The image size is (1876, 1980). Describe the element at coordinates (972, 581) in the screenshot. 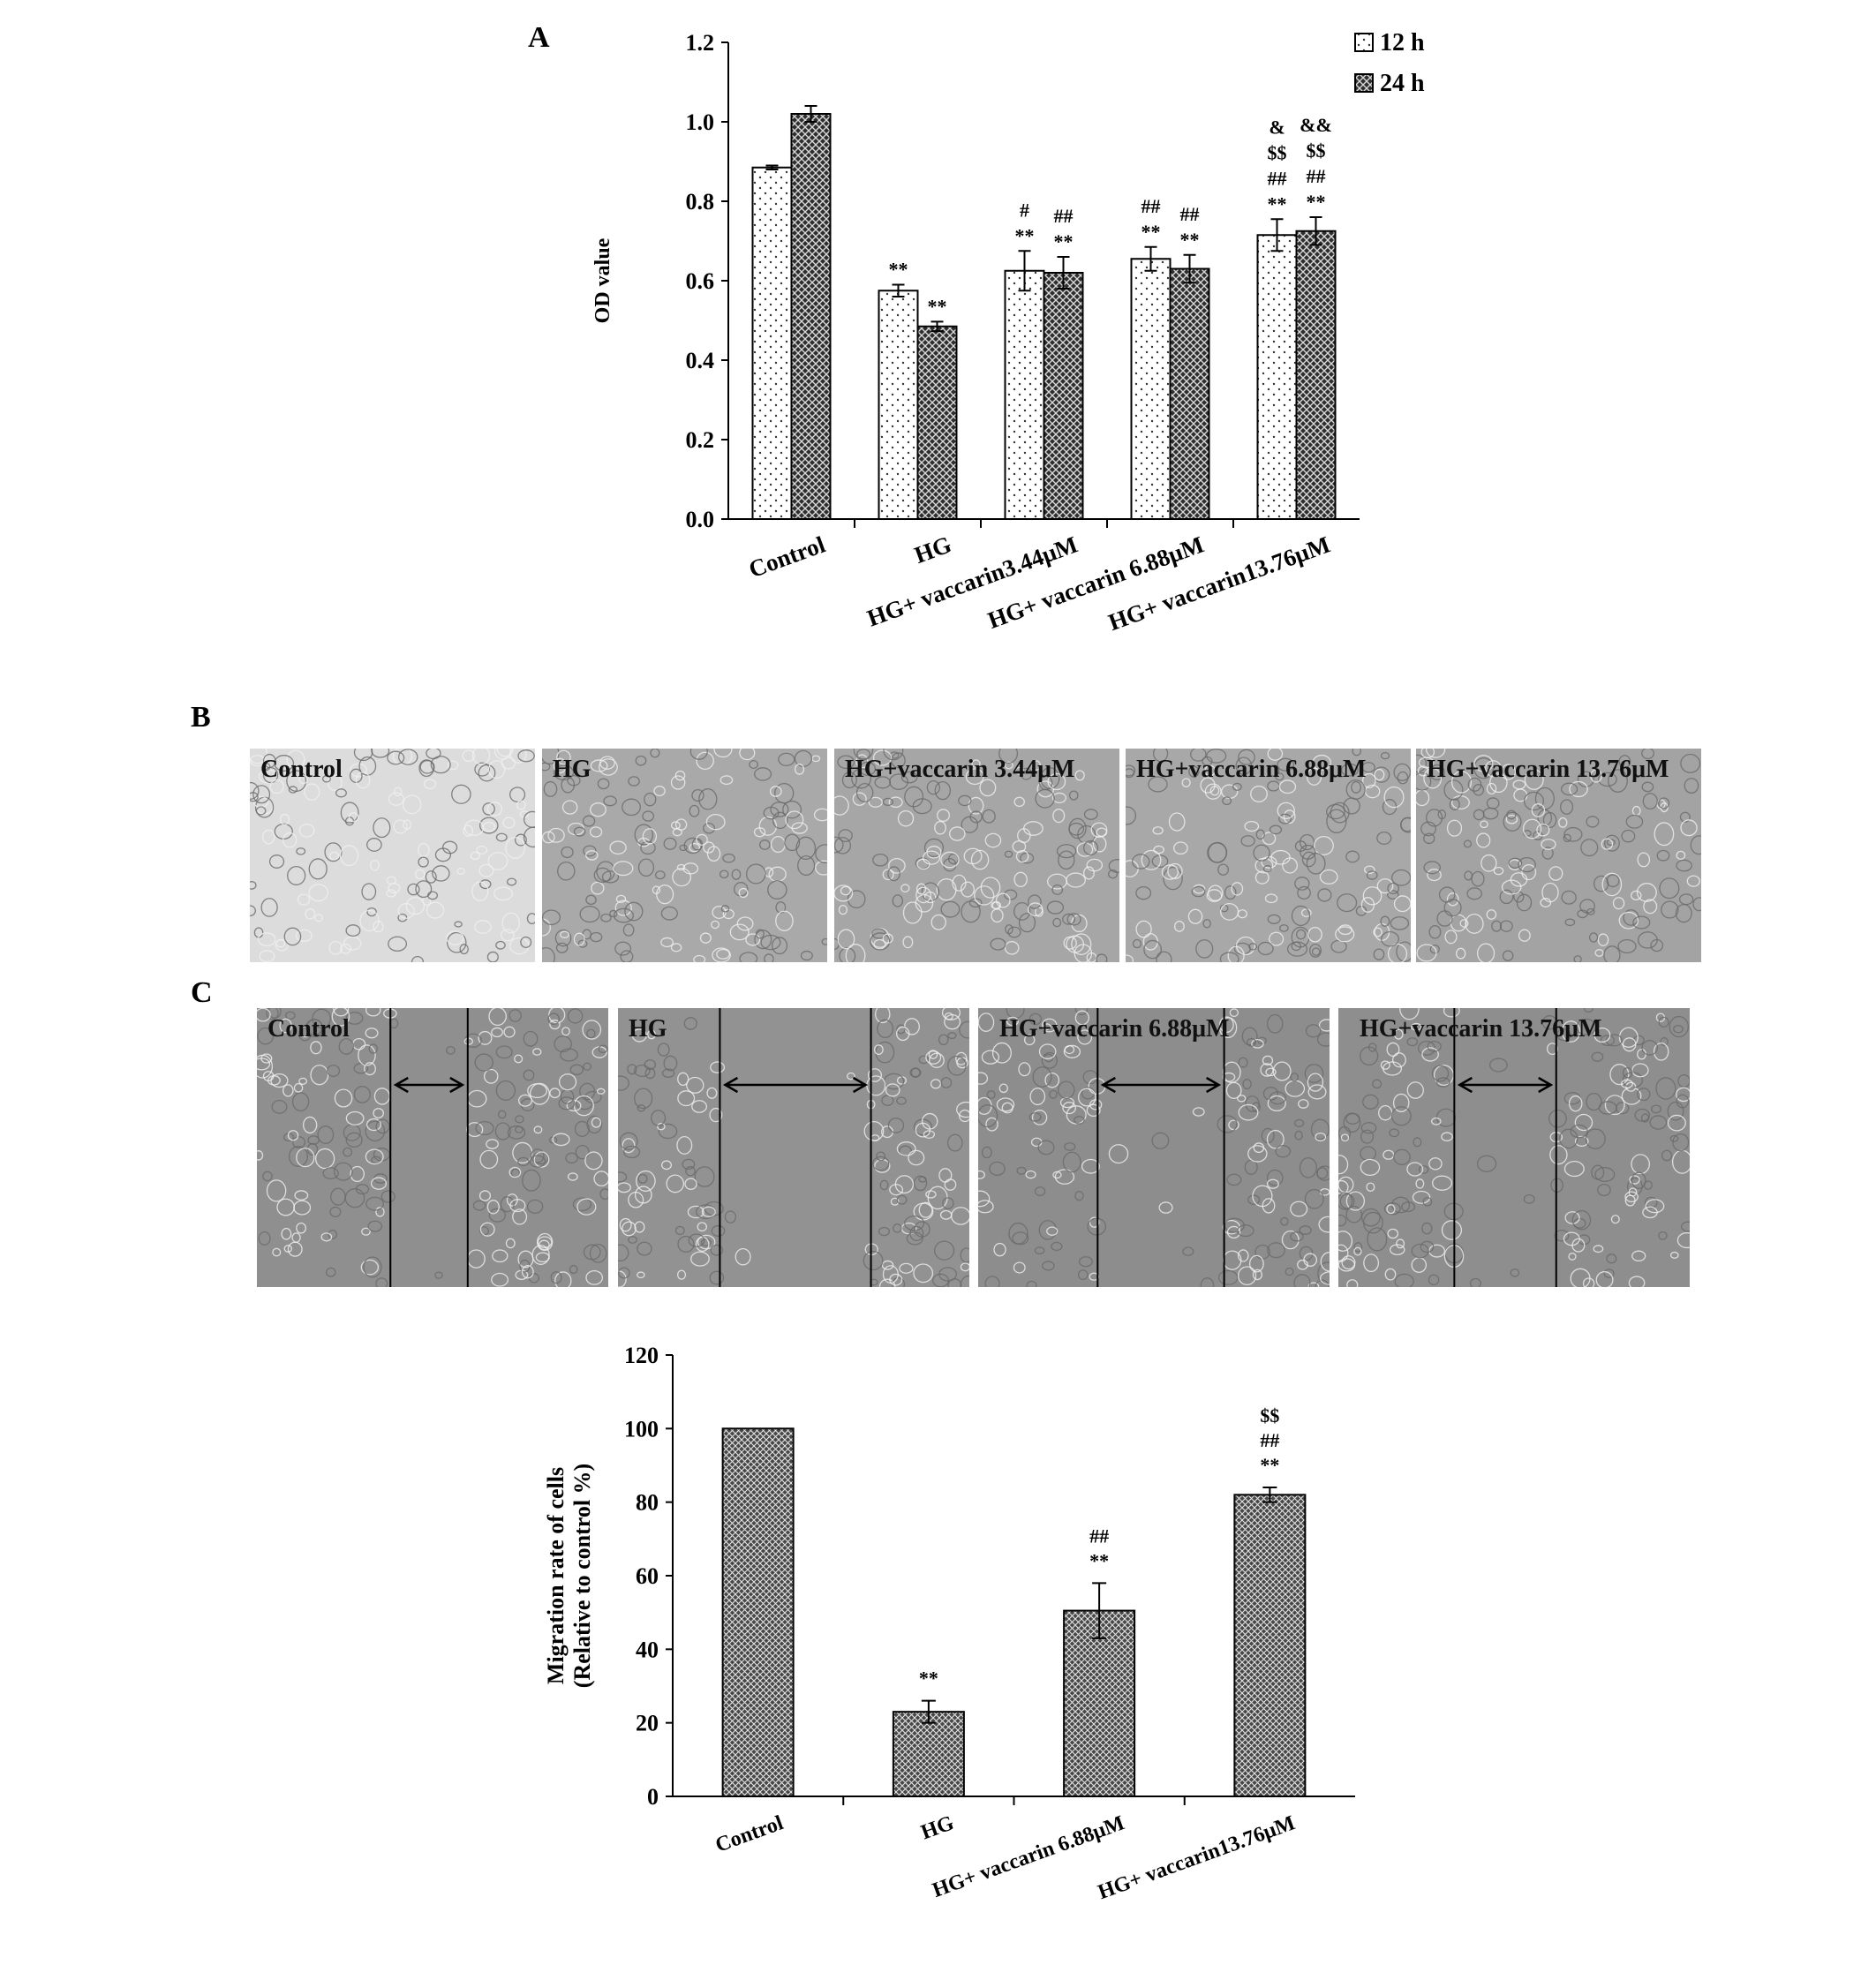

I see `x-tick-label: HG+ vaccarin3.44μM` at that location.